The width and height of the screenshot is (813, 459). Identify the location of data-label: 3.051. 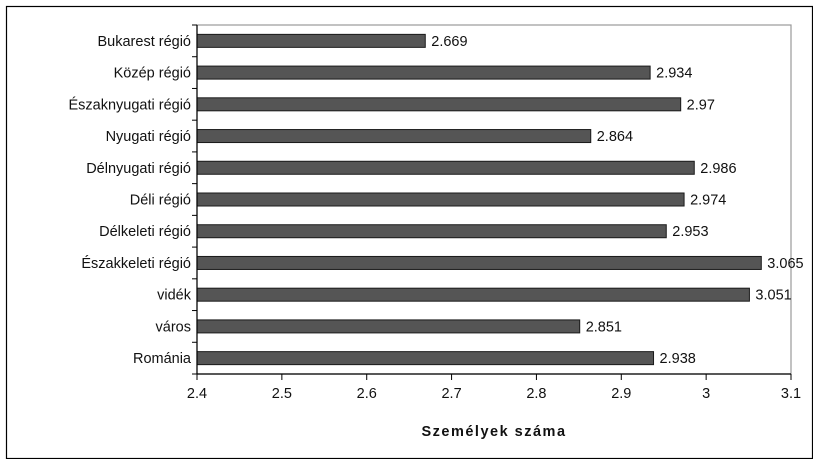
(773, 296).